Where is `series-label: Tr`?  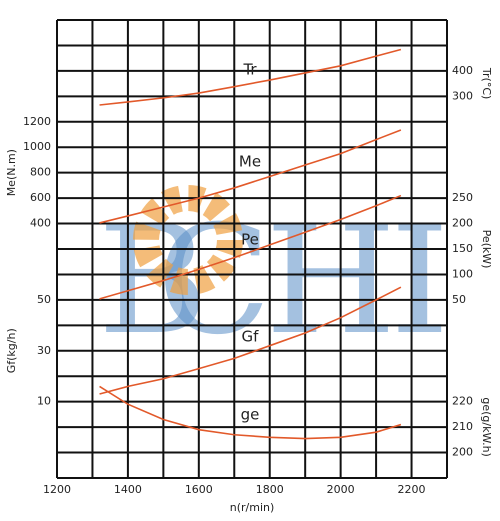
series-label: Tr is located at coordinates (249, 70).